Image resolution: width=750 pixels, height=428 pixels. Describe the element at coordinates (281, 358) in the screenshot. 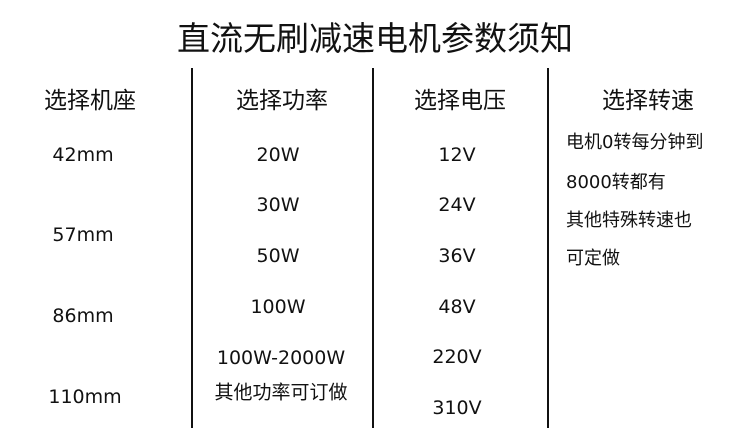

I see `power-item: 100W-2000W` at that location.